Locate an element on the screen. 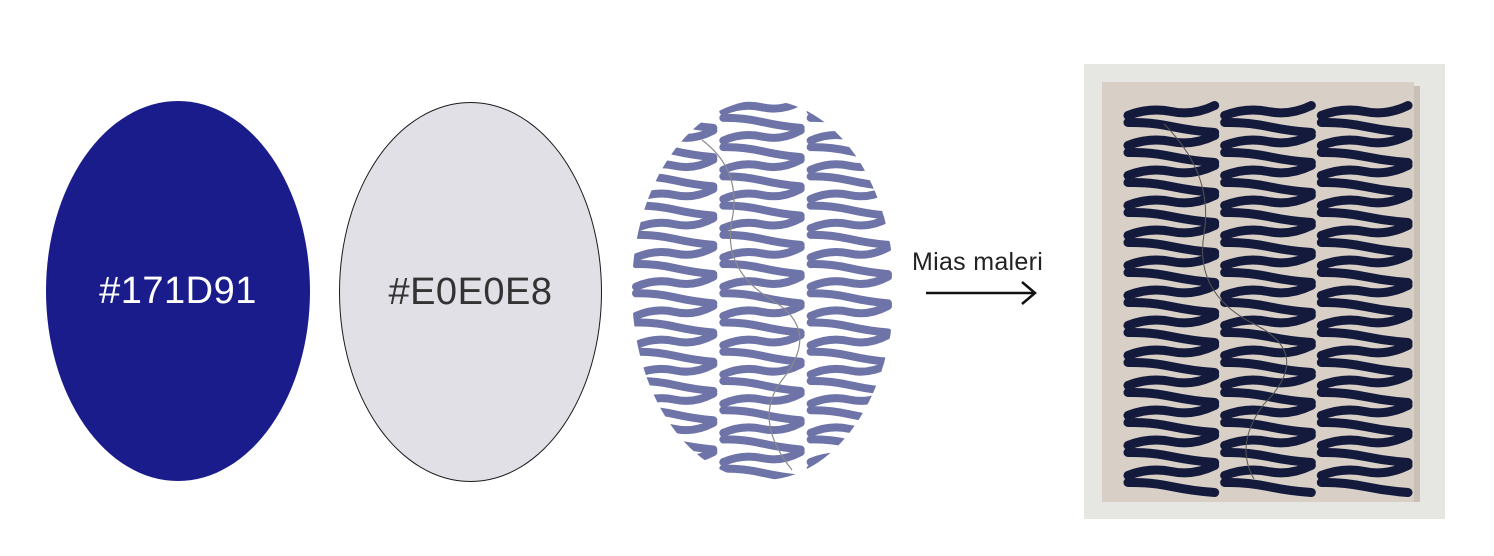  color-swatch-blue: #171D91 is located at coordinates (178, 291).